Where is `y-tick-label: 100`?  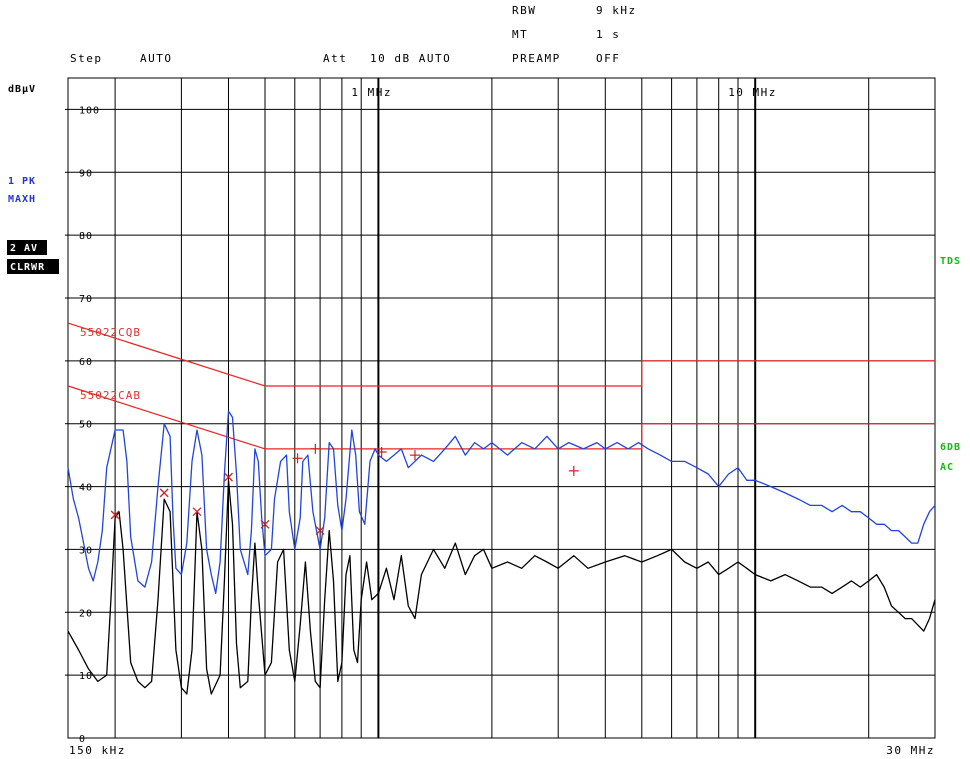 y-tick-label: 100 is located at coordinates (89, 110).